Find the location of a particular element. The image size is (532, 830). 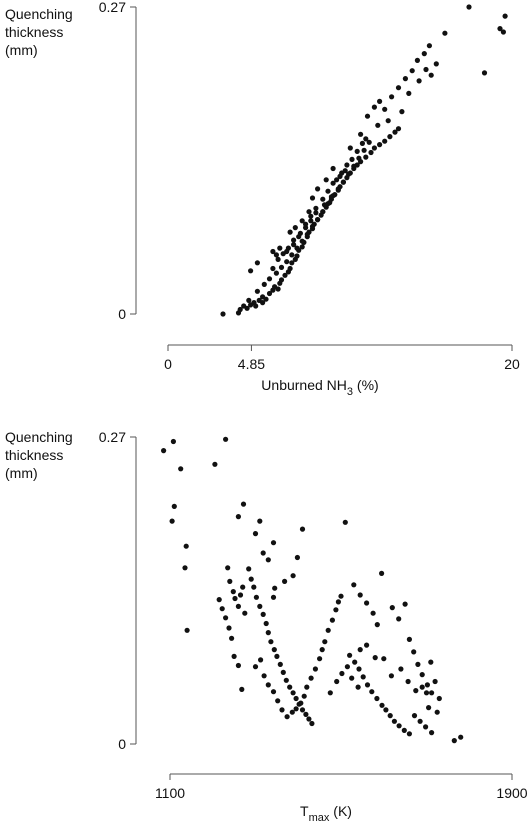

bottom-ylabel-line-1: Quenching is located at coordinates (39, 437).